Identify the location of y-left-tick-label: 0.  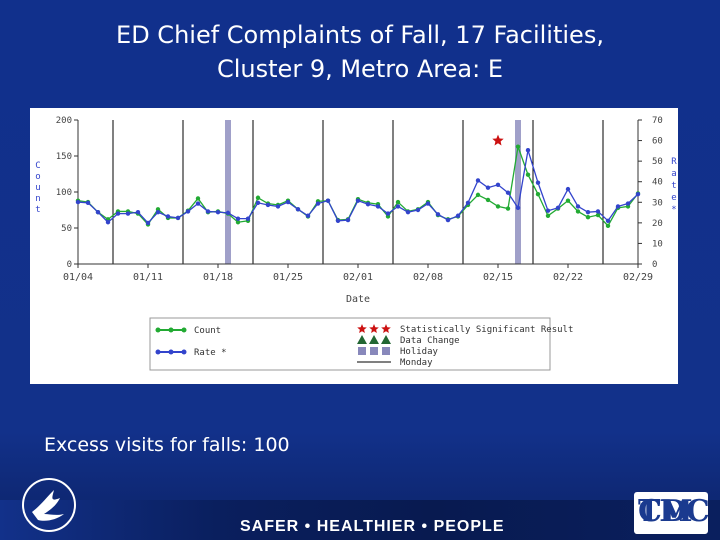
(69, 265).